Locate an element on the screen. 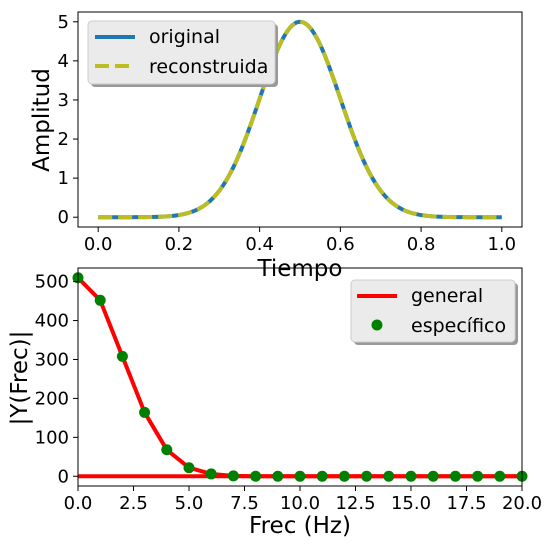 The width and height of the screenshot is (552, 546). top-y-tick-label: 2 is located at coordinates (63, 139).